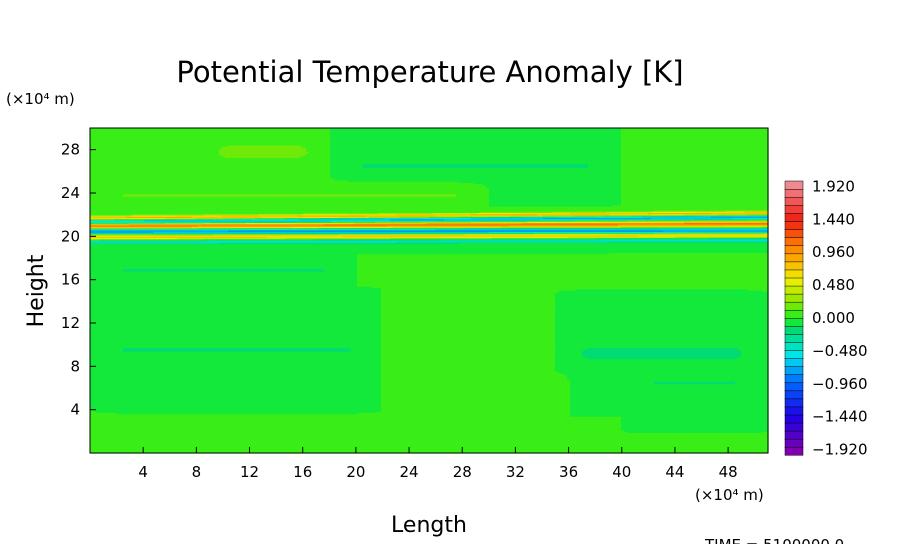  Describe the element at coordinates (36, 290) in the screenshot. I see `y-axis-label: Height` at that location.